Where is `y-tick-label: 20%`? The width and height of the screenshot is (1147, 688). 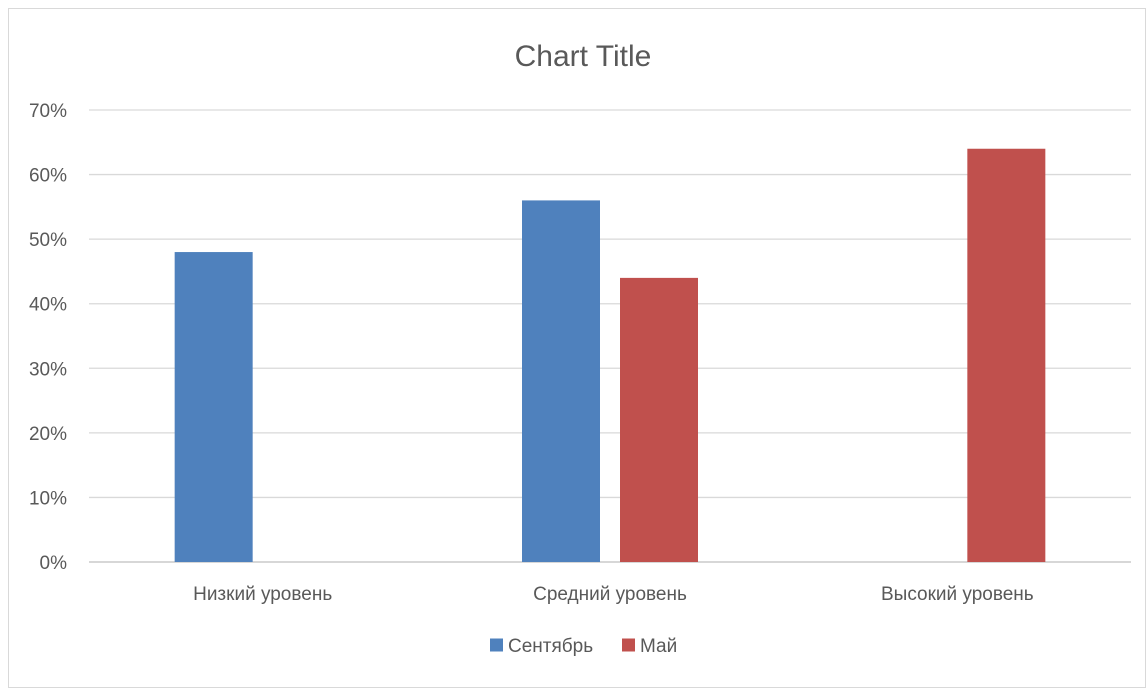
y-tick-label: 20% is located at coordinates (48, 434).